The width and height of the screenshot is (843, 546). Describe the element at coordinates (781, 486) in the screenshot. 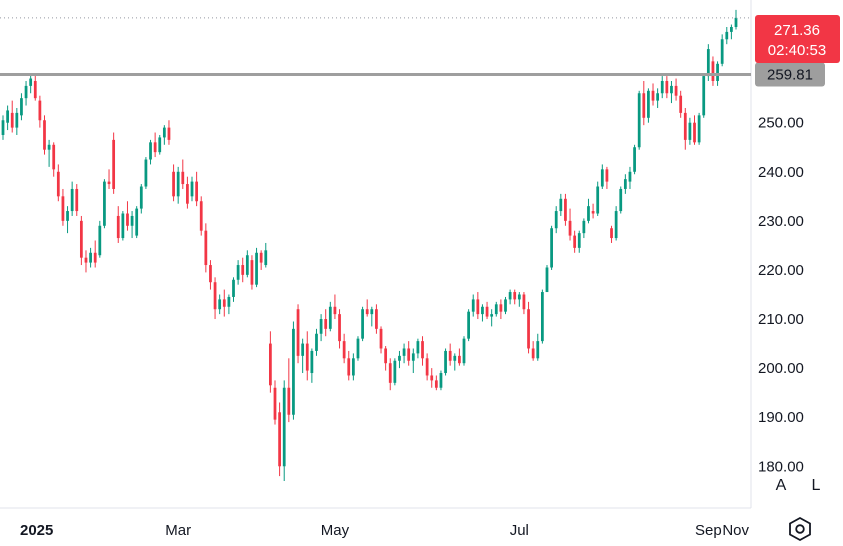

I see `auto-scale-button: A` at that location.